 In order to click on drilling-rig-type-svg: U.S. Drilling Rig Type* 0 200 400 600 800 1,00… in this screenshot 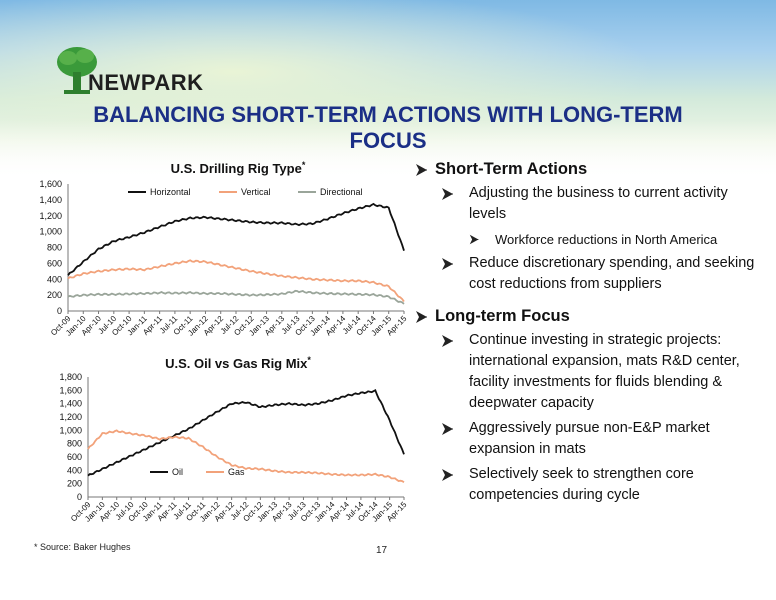, I will do `click(223, 249)`.